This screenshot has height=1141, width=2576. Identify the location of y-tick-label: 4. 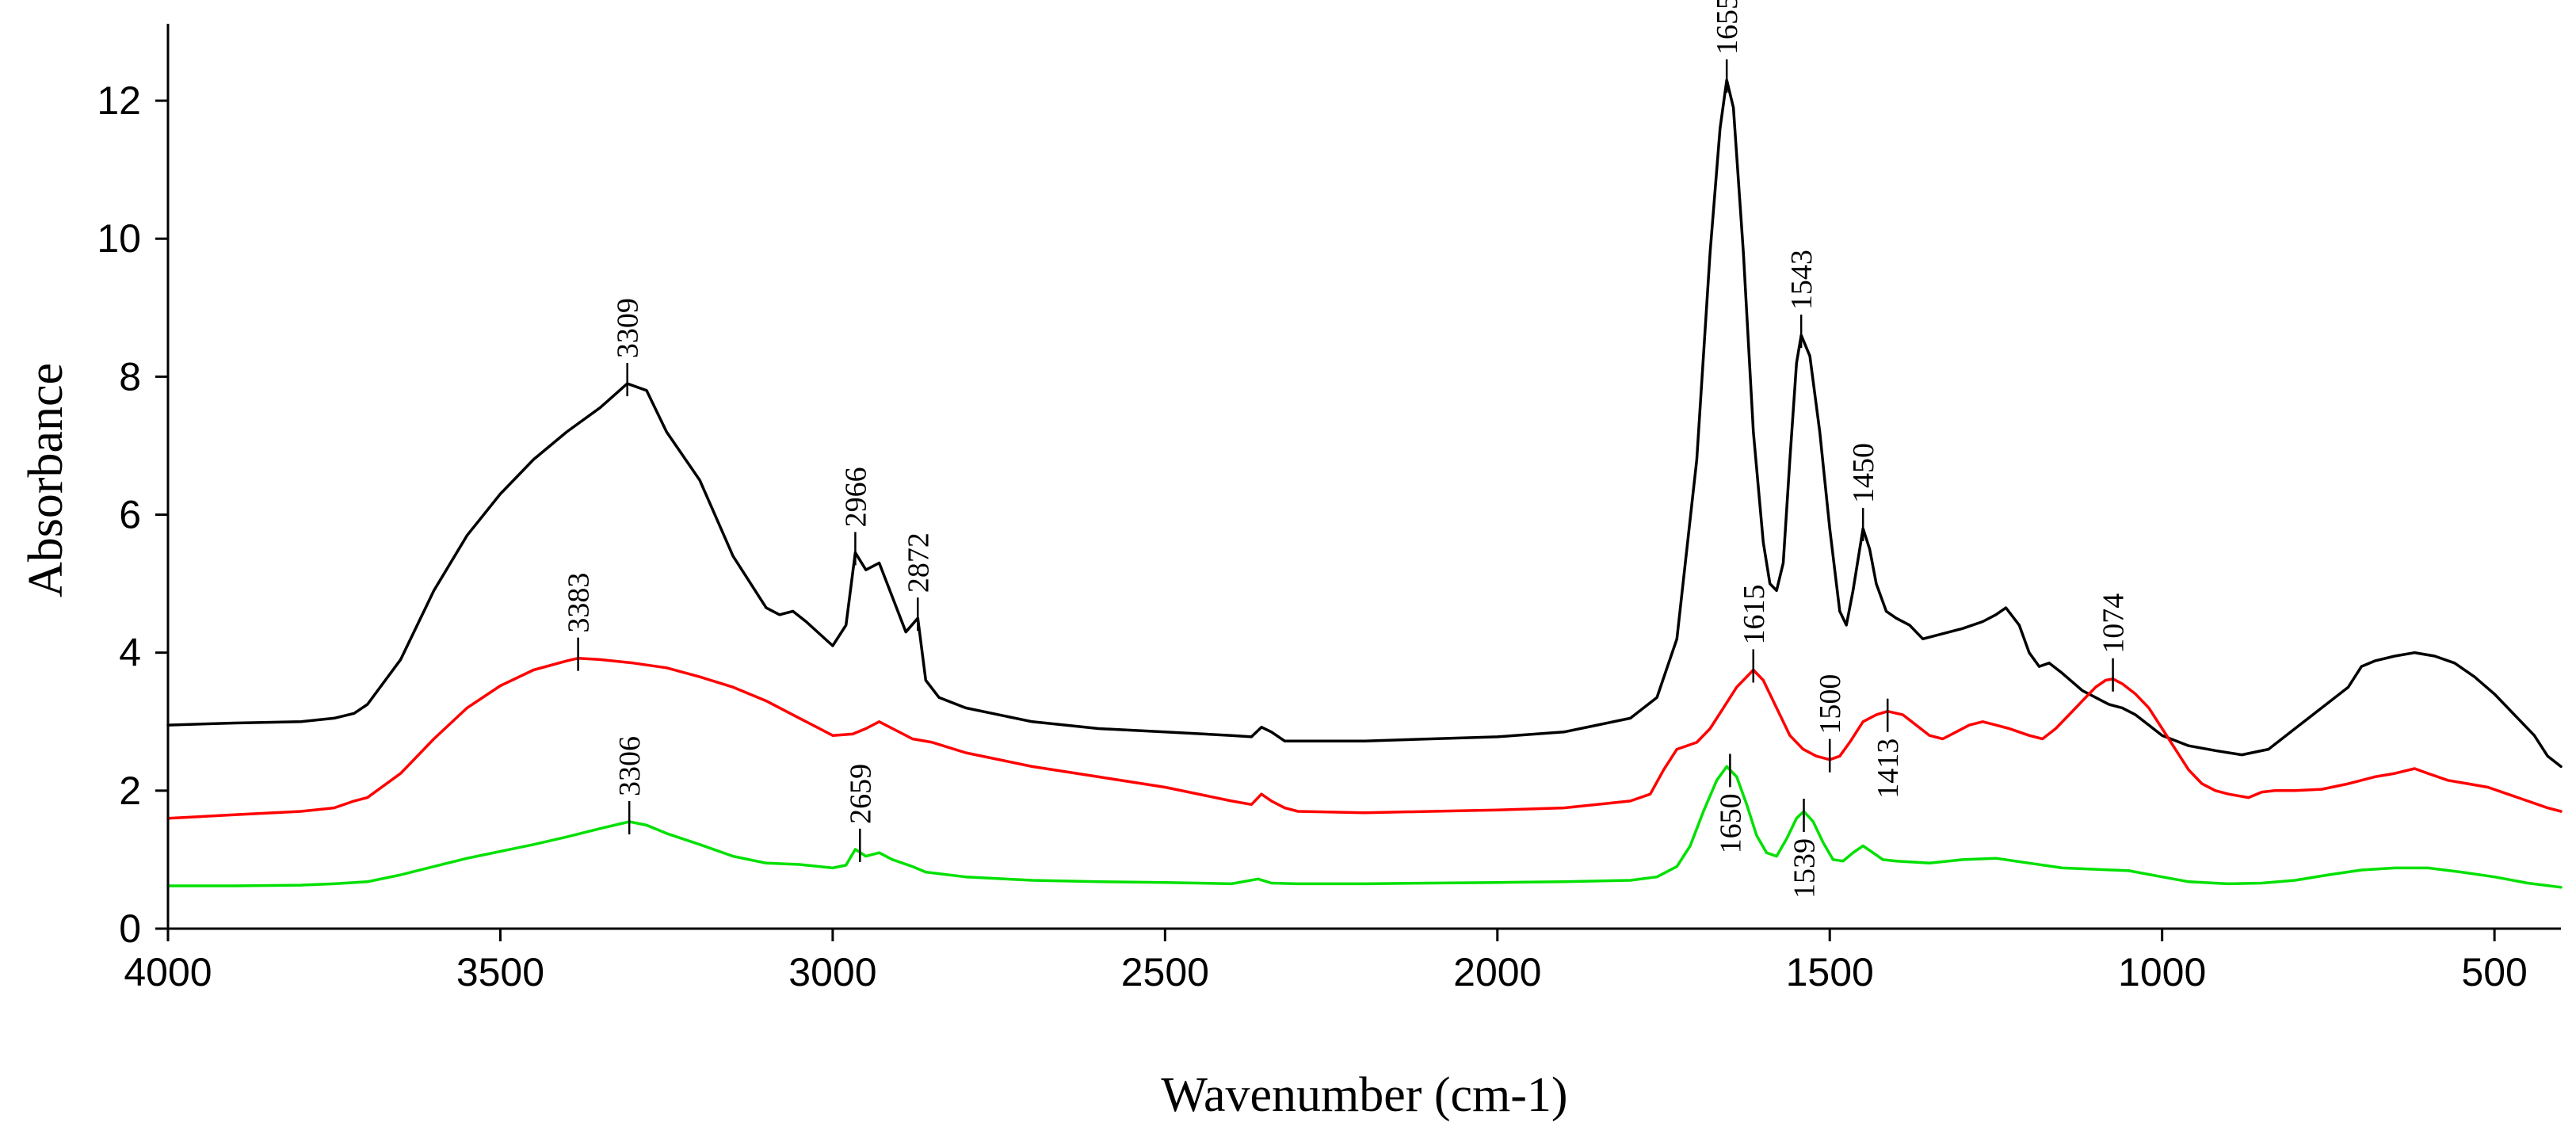
(130, 653).